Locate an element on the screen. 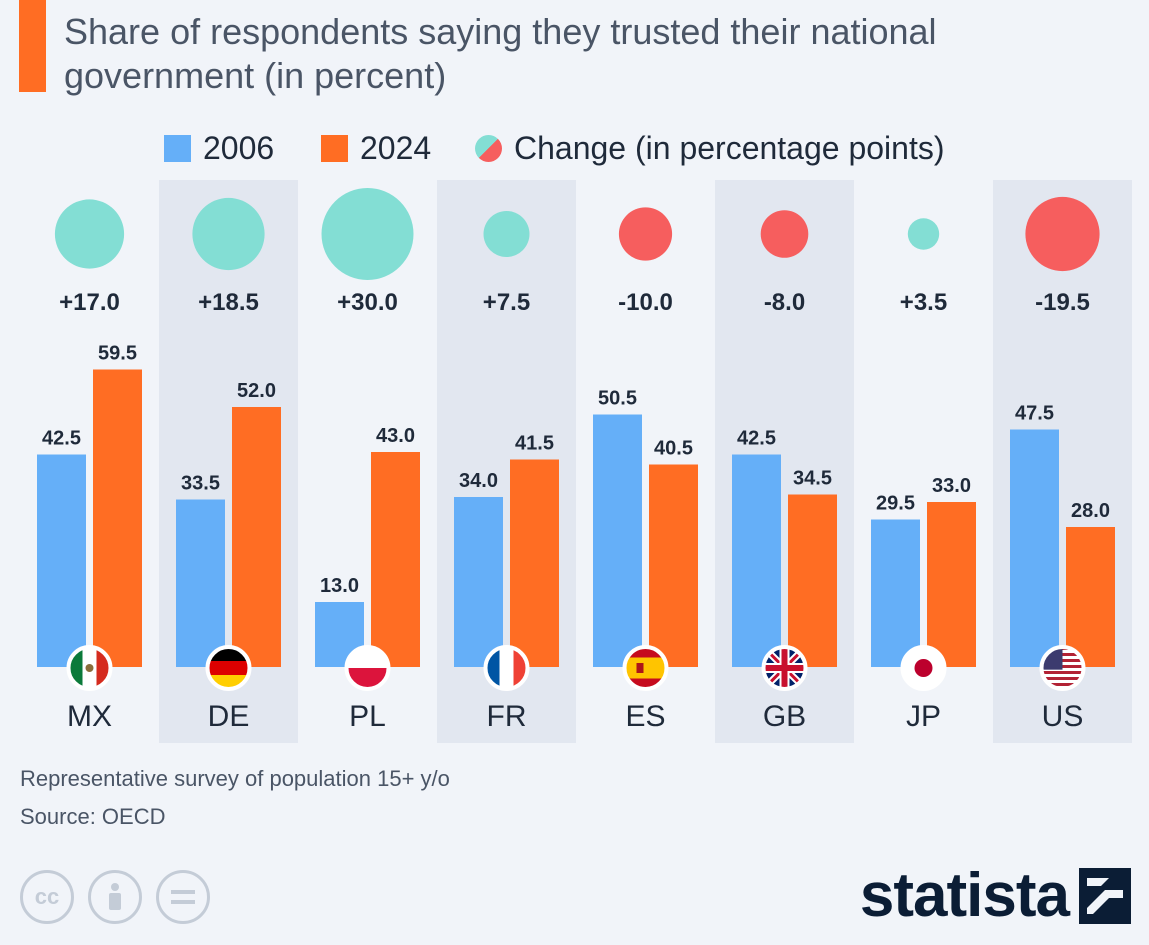  category-label: ES is located at coordinates (645, 716).